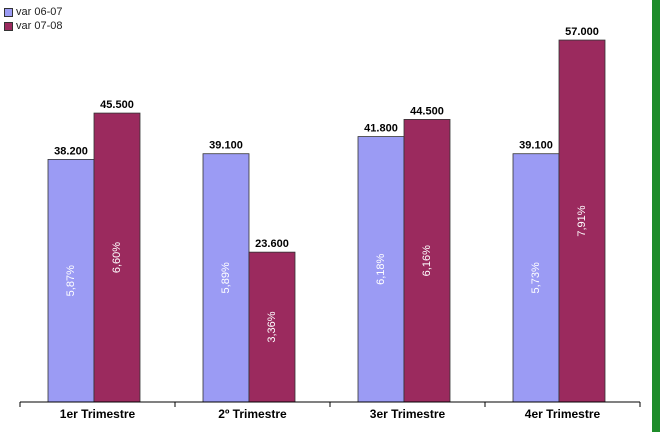 This screenshot has width=660, height=437. What do you see at coordinates (582, 32) in the screenshot?
I see `value-label-2-4: 57.000` at bounding box center [582, 32].